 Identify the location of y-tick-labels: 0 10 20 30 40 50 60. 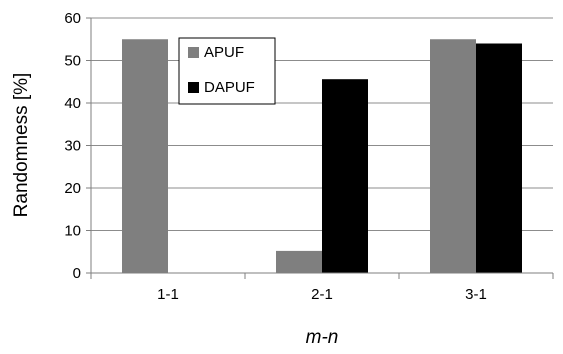
(72, 146).